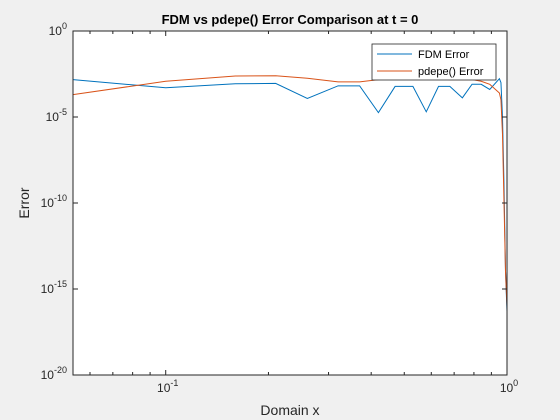 The image size is (560, 420). I want to click on y-tick-label: 10⁻¹⁰, so click(54, 201).